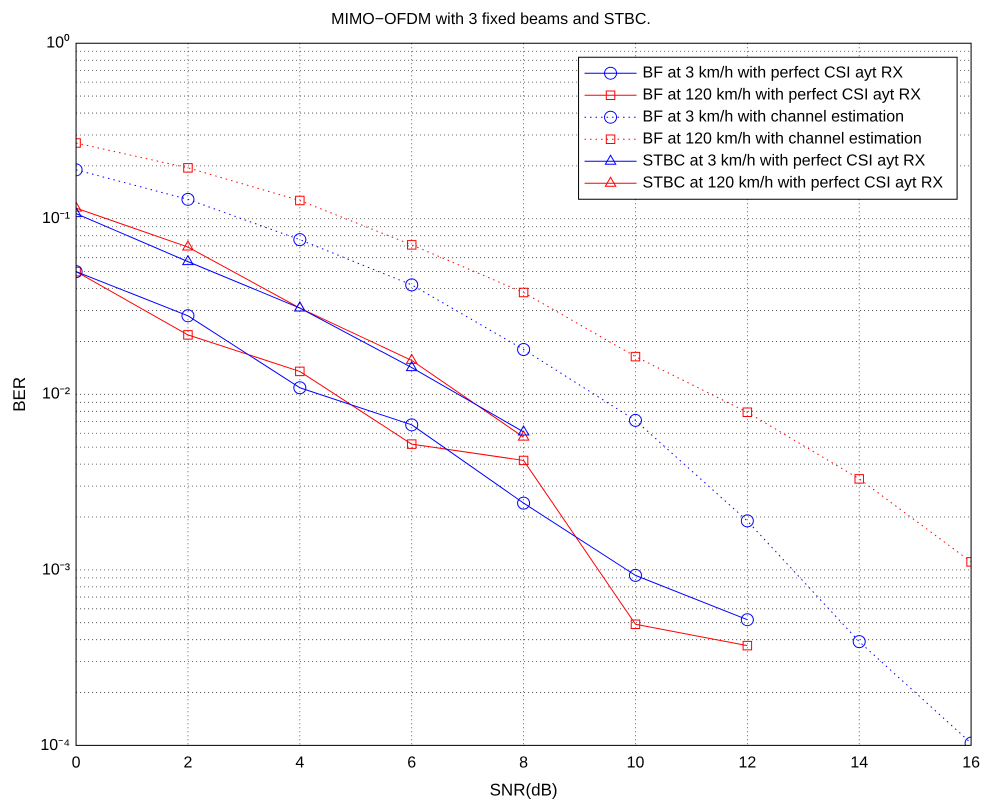  I want to click on y-axis-title: BER, so click(19, 394).